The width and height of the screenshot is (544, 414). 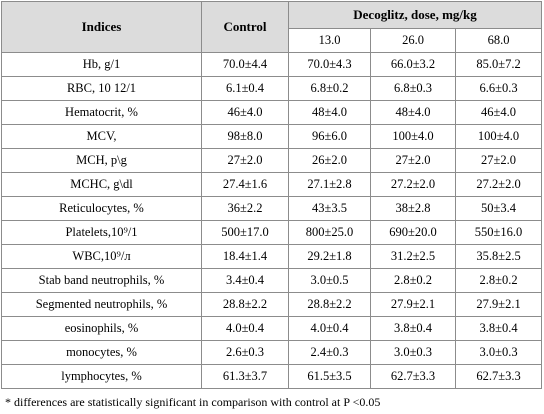 I want to click on header-row: Indices Control Decoglitz, dose, mg/kg, so click(x=272, y=27).